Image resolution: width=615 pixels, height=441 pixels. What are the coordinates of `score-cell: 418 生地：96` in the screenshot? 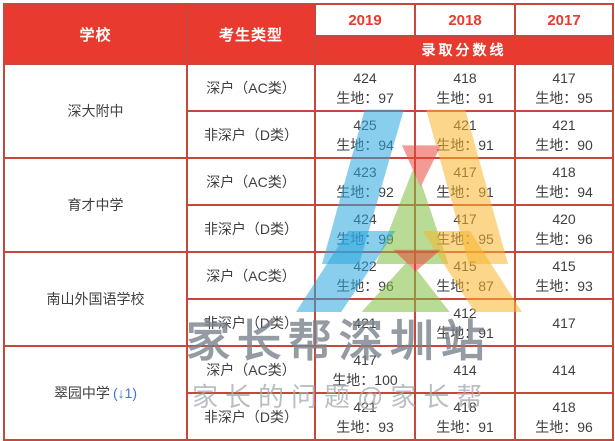 It's located at (564, 416).